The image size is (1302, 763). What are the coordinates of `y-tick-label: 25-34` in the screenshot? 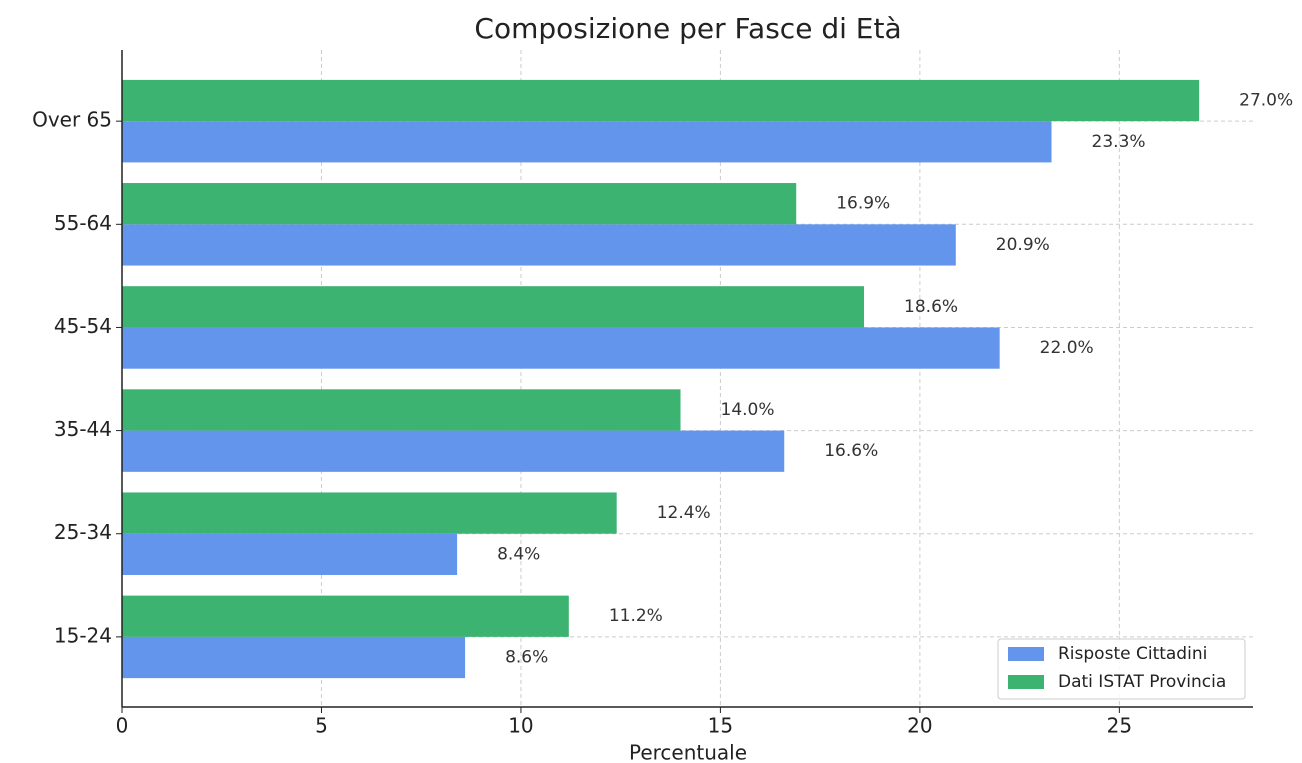 It's located at (83, 532).